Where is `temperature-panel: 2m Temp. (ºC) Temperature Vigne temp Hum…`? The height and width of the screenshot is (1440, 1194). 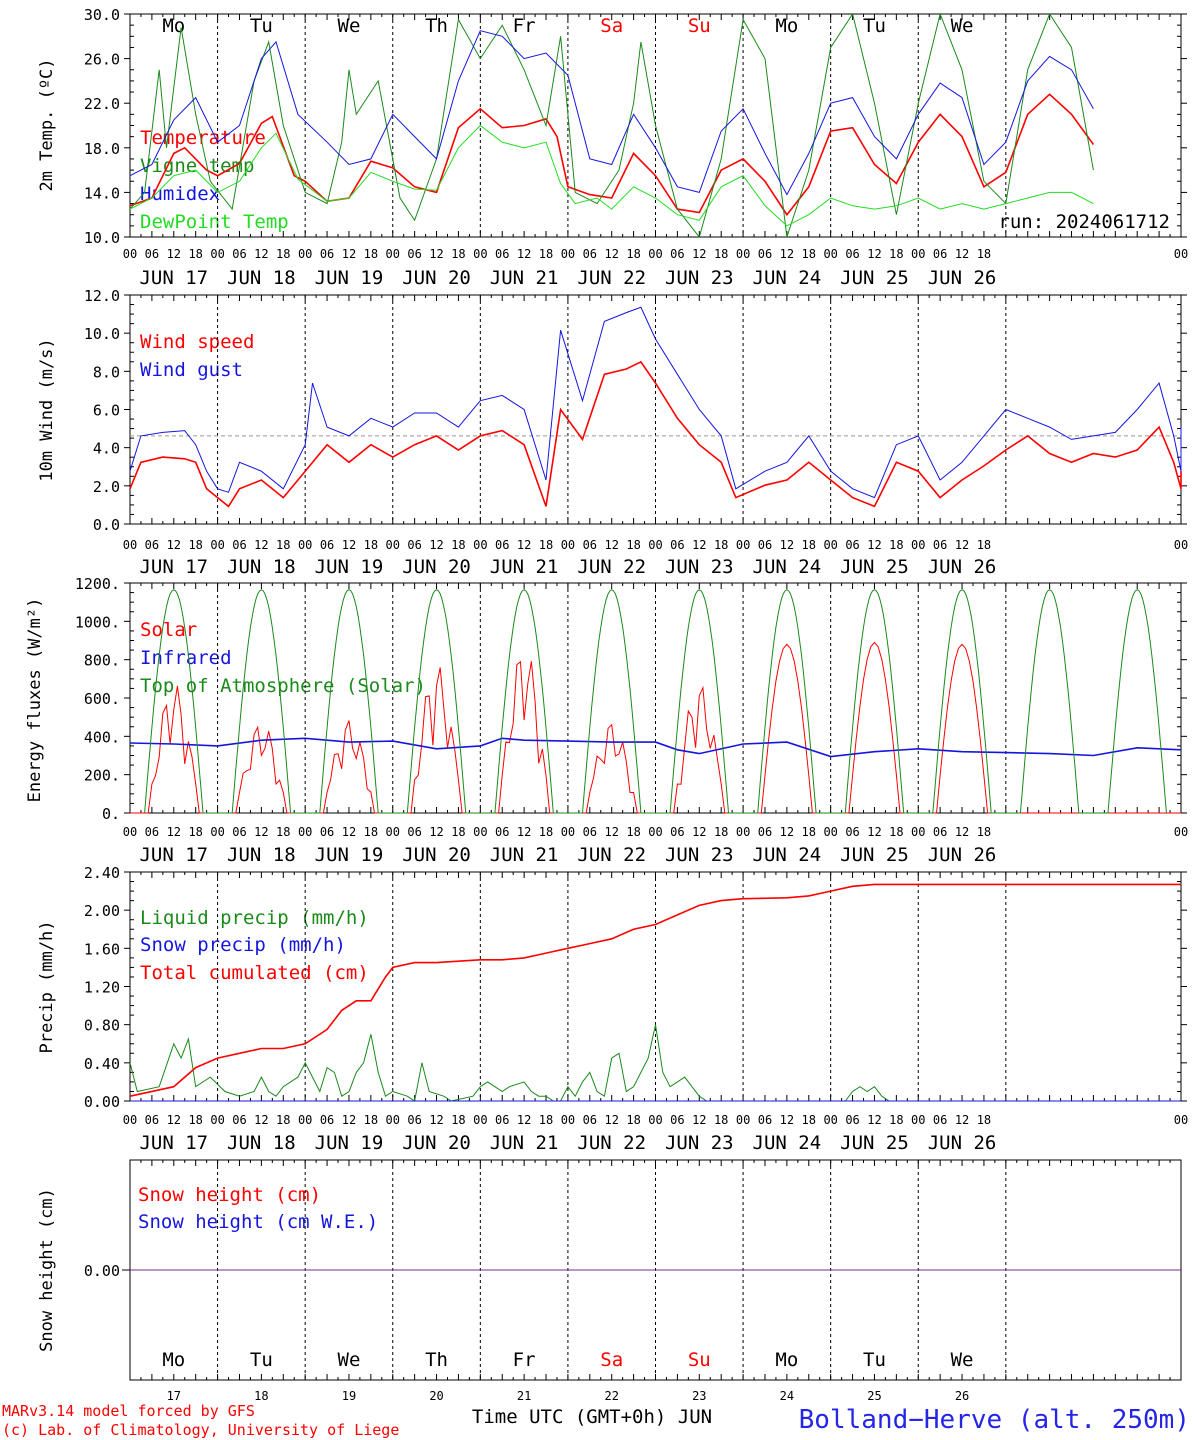 temperature-panel: 2m Temp. (ºC) Temperature Vigne temp Hum… is located at coordinates (609, 125).